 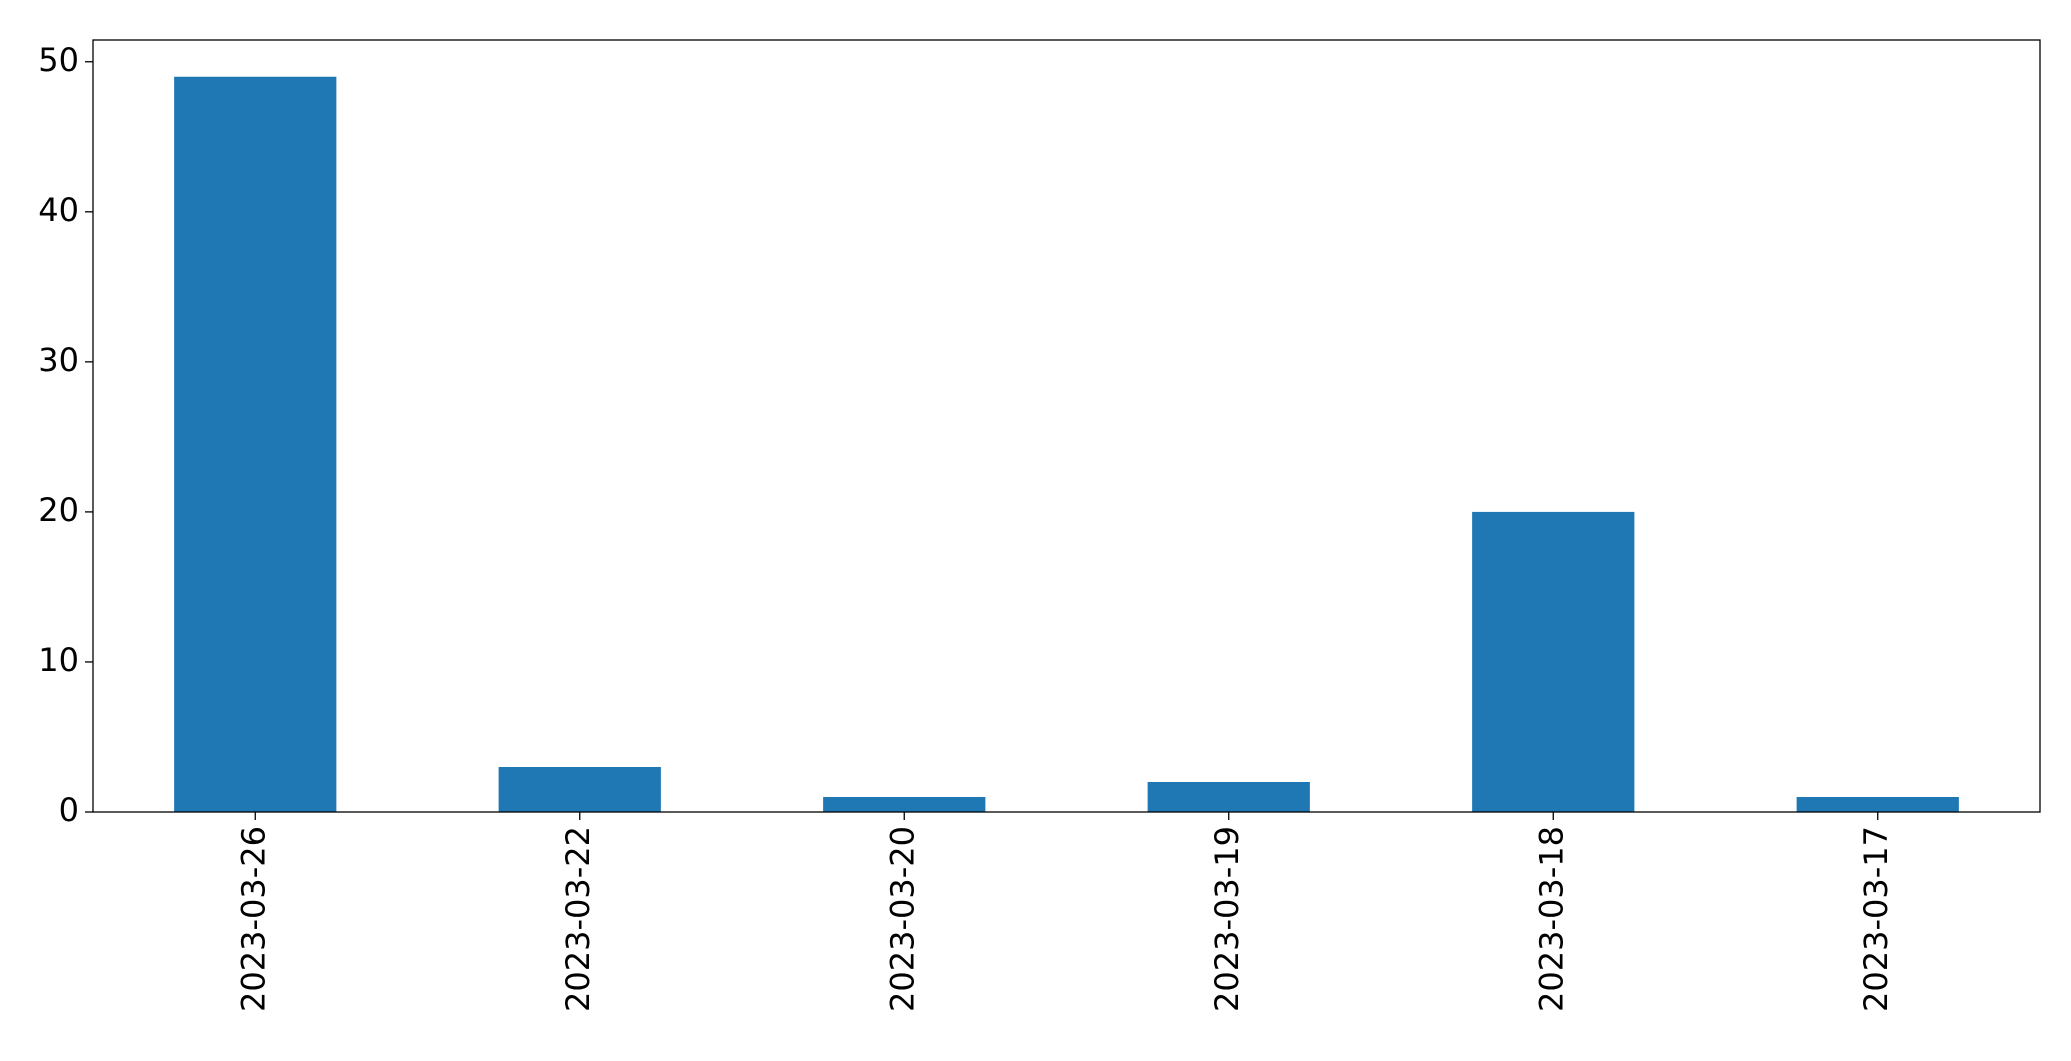 I want to click on x-tick-label: 2023-03-17, so click(x=1876, y=919).